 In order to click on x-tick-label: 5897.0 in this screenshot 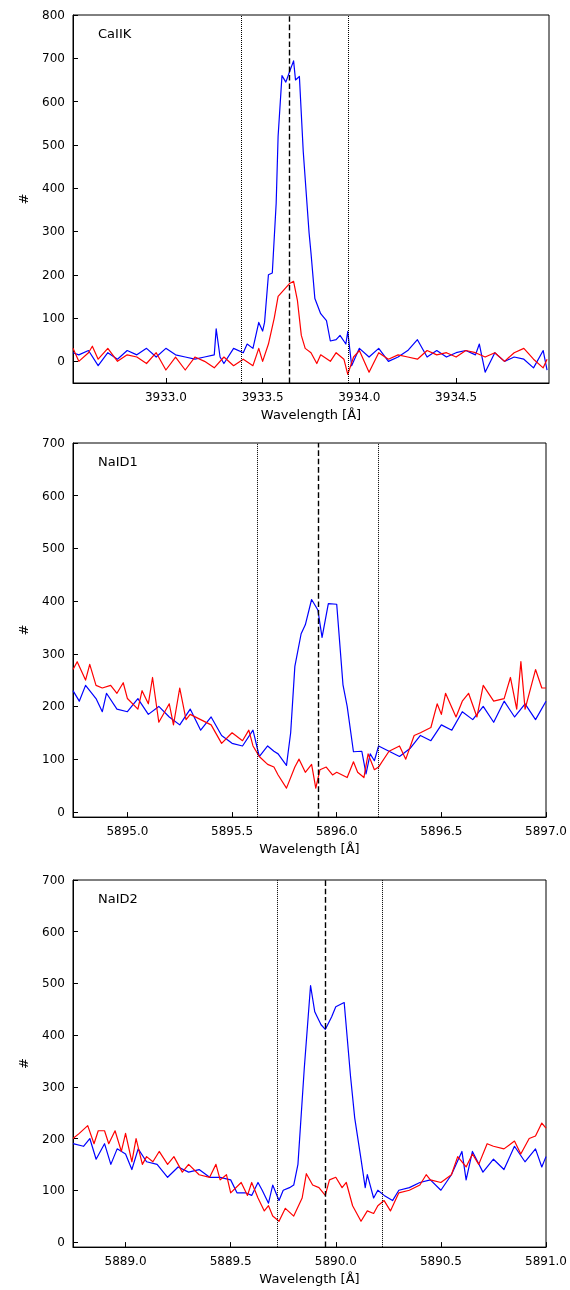, I will do `click(546, 831)`.